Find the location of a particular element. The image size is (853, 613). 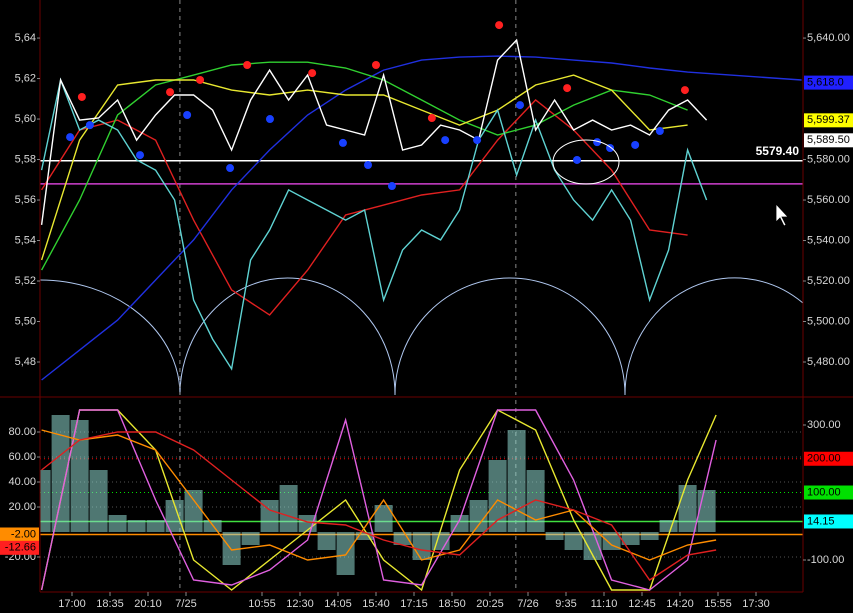

y-tick-label: 60.00 is located at coordinates (22, 457).